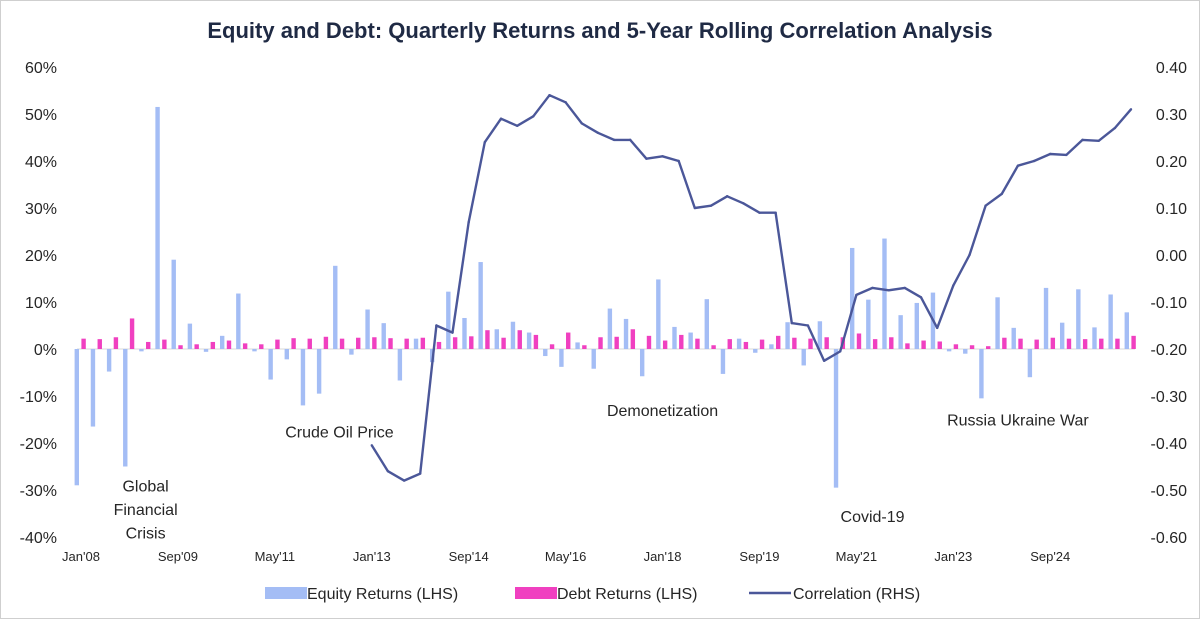 This screenshot has width=1200, height=619. I want to click on event-annotation: Financial, so click(146, 510).